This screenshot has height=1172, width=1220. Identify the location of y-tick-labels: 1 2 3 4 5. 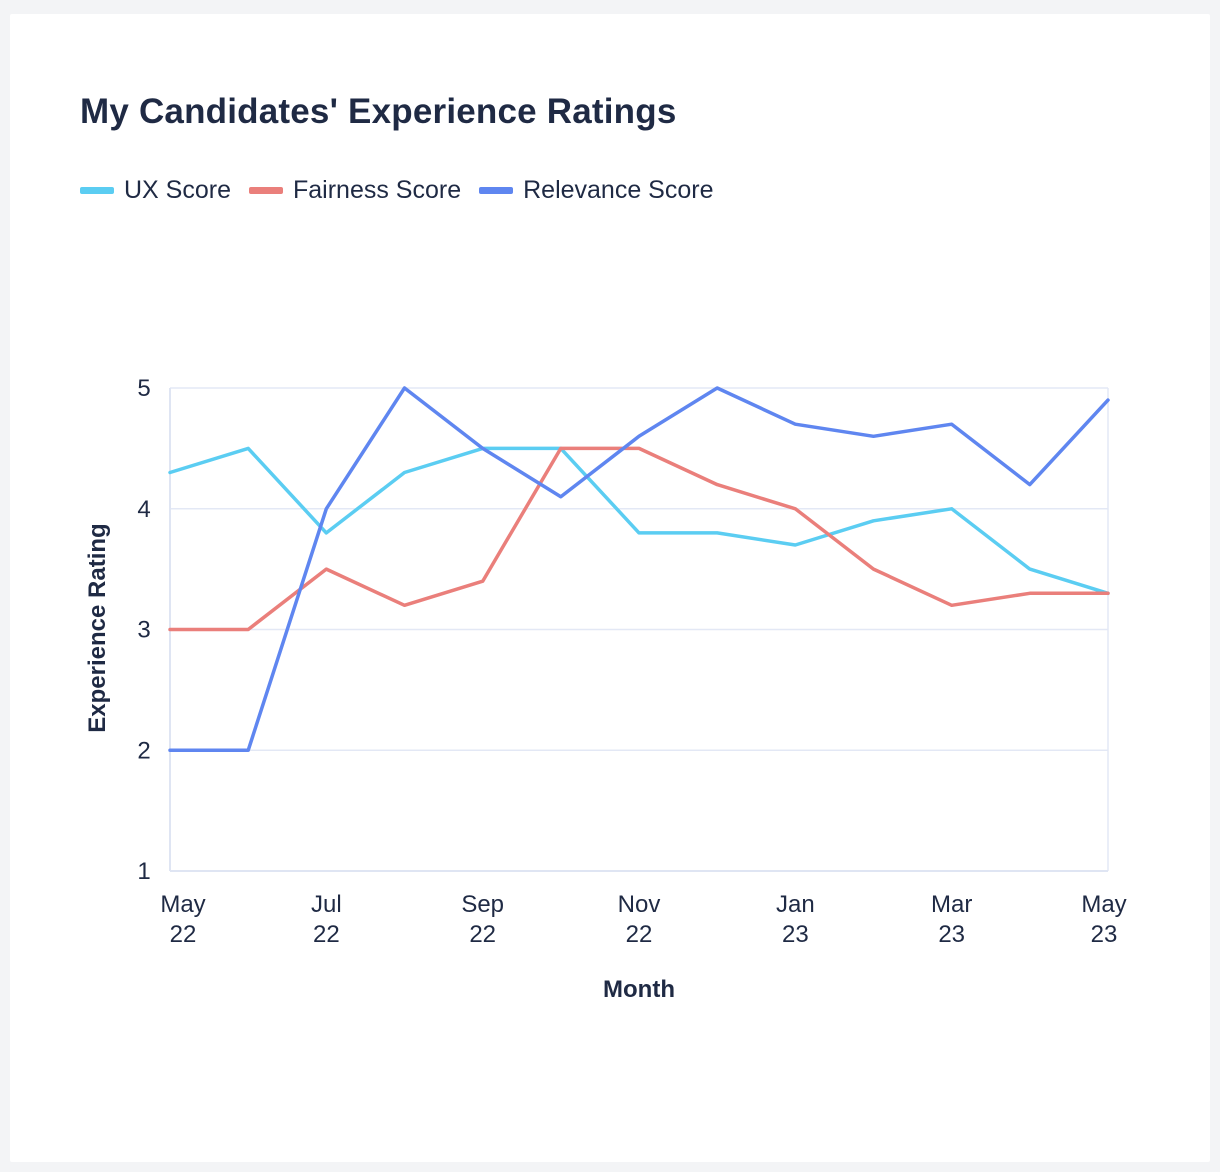
(143, 630).